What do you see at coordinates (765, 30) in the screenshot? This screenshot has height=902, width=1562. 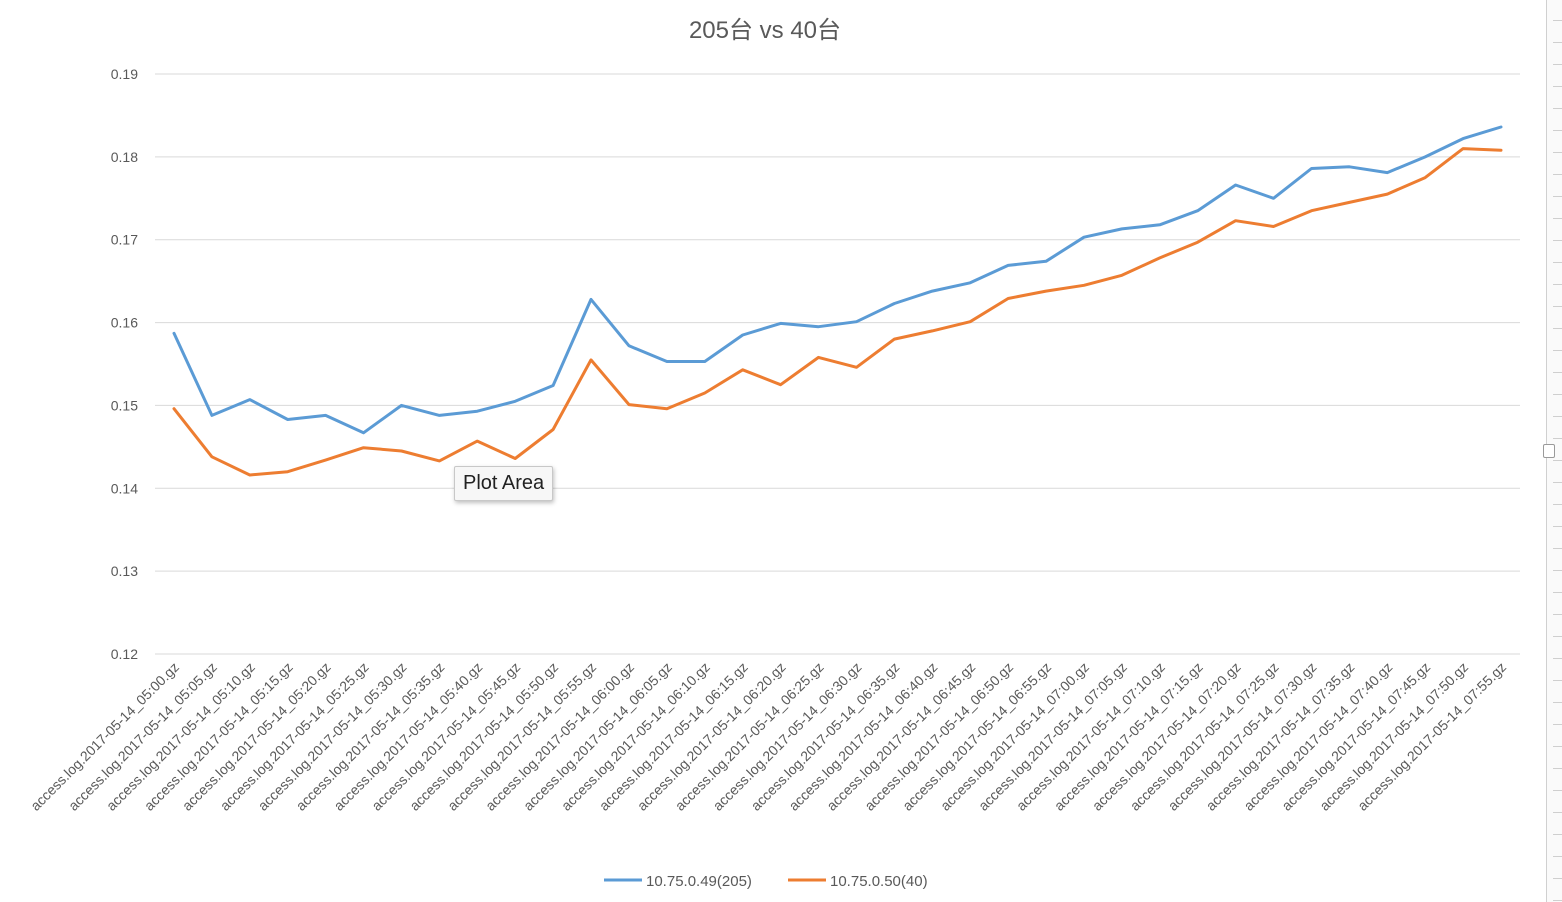 I see `chart-title: 205台 vs 40台` at bounding box center [765, 30].